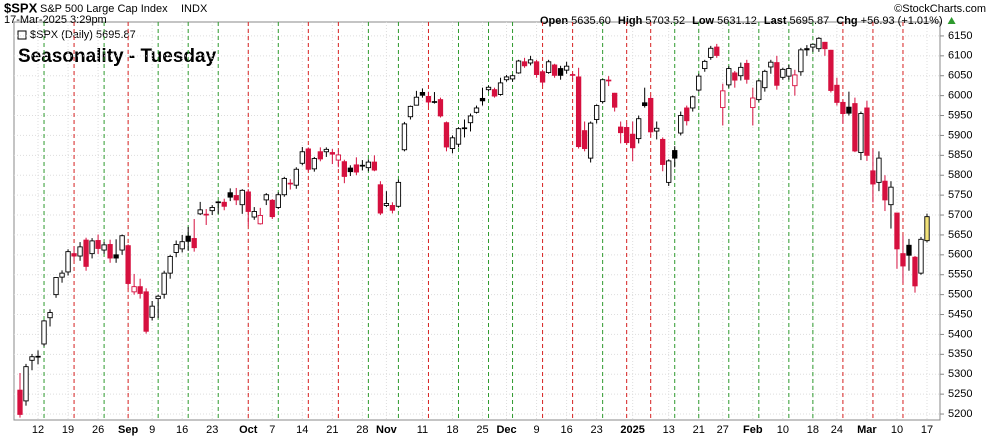 This screenshot has height=443, width=990. What do you see at coordinates (362, 430) in the screenshot?
I see `x-tick-label: 28` at bounding box center [362, 430].